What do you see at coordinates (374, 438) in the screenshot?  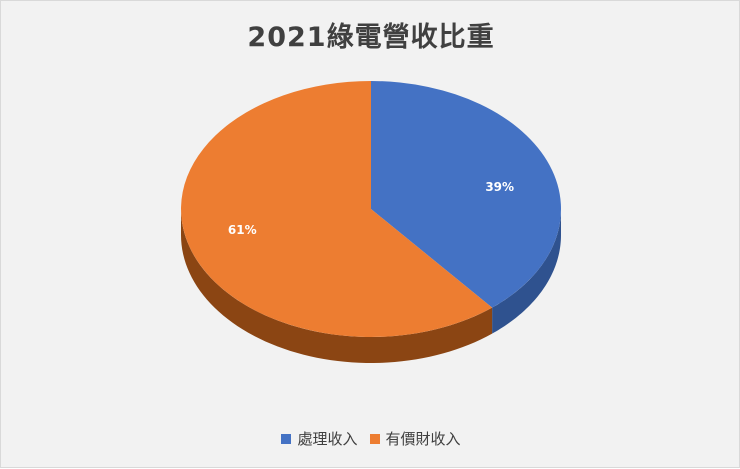 I see `legend-swatch-valuables` at bounding box center [374, 438].